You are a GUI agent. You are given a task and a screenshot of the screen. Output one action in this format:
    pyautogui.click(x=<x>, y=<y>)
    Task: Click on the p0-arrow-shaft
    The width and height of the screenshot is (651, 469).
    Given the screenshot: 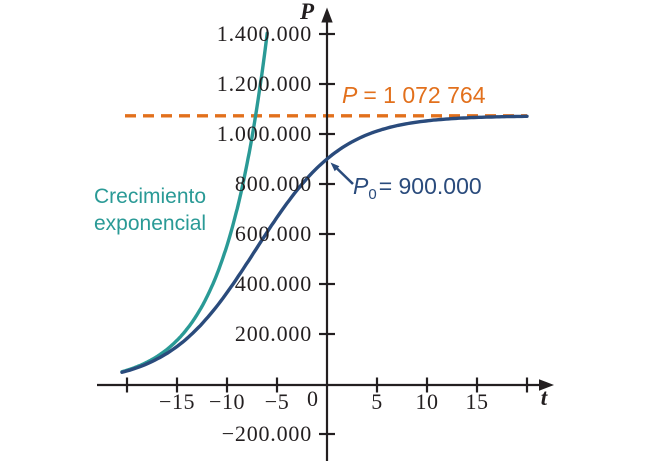 What is the action you would take?
    pyautogui.click(x=344, y=176)
    